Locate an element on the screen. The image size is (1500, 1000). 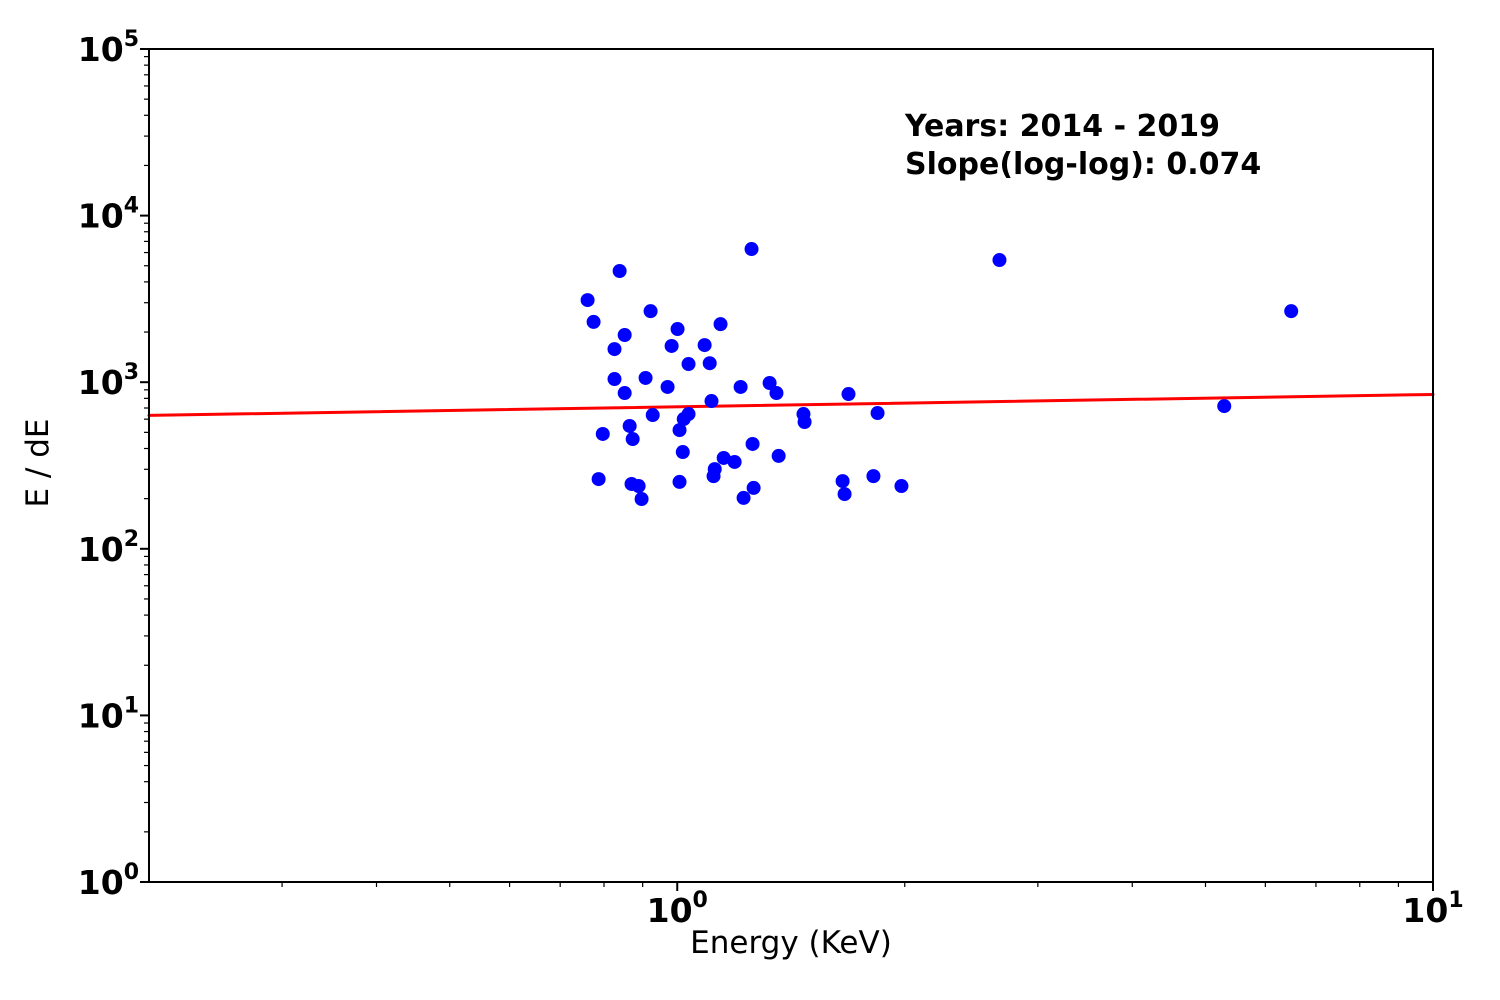
y-axis-label: E / dE is located at coordinates (38, 462).